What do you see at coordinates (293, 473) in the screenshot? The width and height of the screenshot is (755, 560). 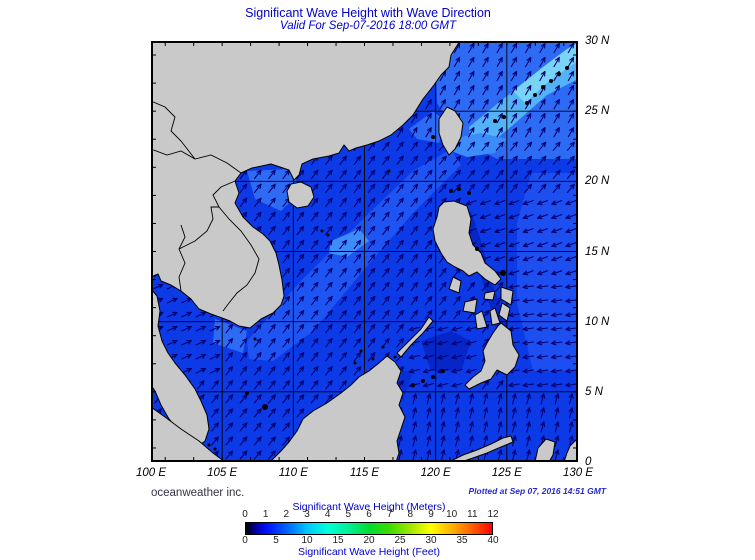 I see `lon-label: 110 E` at bounding box center [293, 473].